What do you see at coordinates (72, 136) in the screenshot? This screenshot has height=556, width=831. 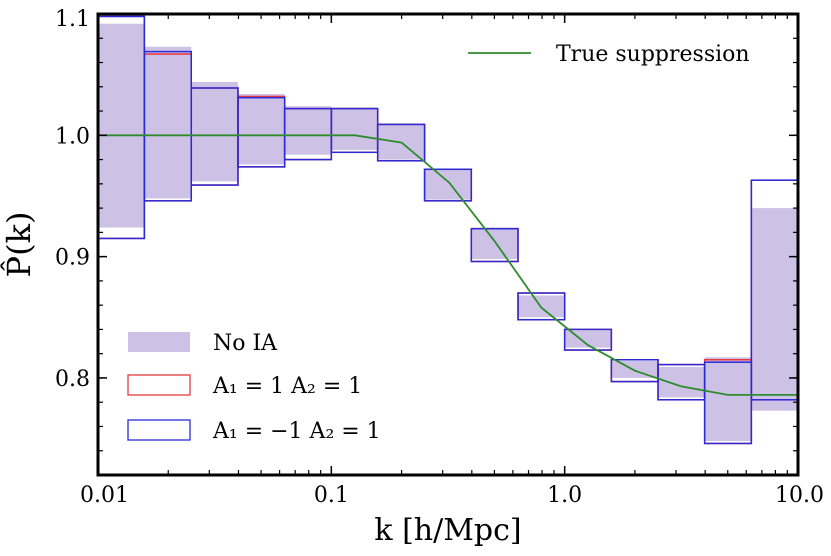 I see `y-tick-label: 1.0` at bounding box center [72, 136].